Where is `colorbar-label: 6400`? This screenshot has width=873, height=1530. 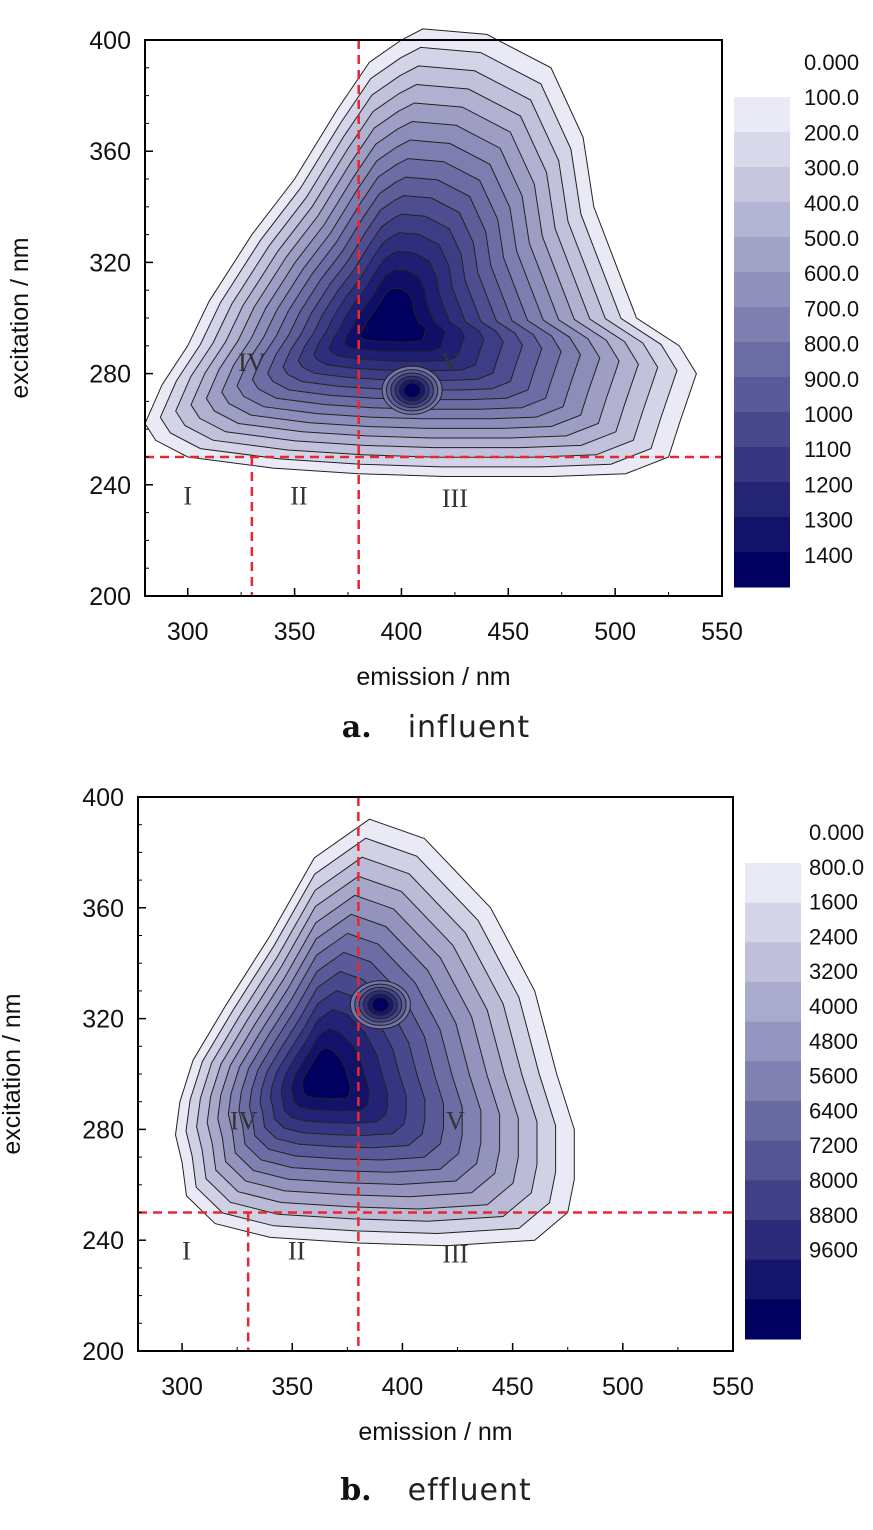
colorbar-label: 6400 is located at coordinates (833, 1110).